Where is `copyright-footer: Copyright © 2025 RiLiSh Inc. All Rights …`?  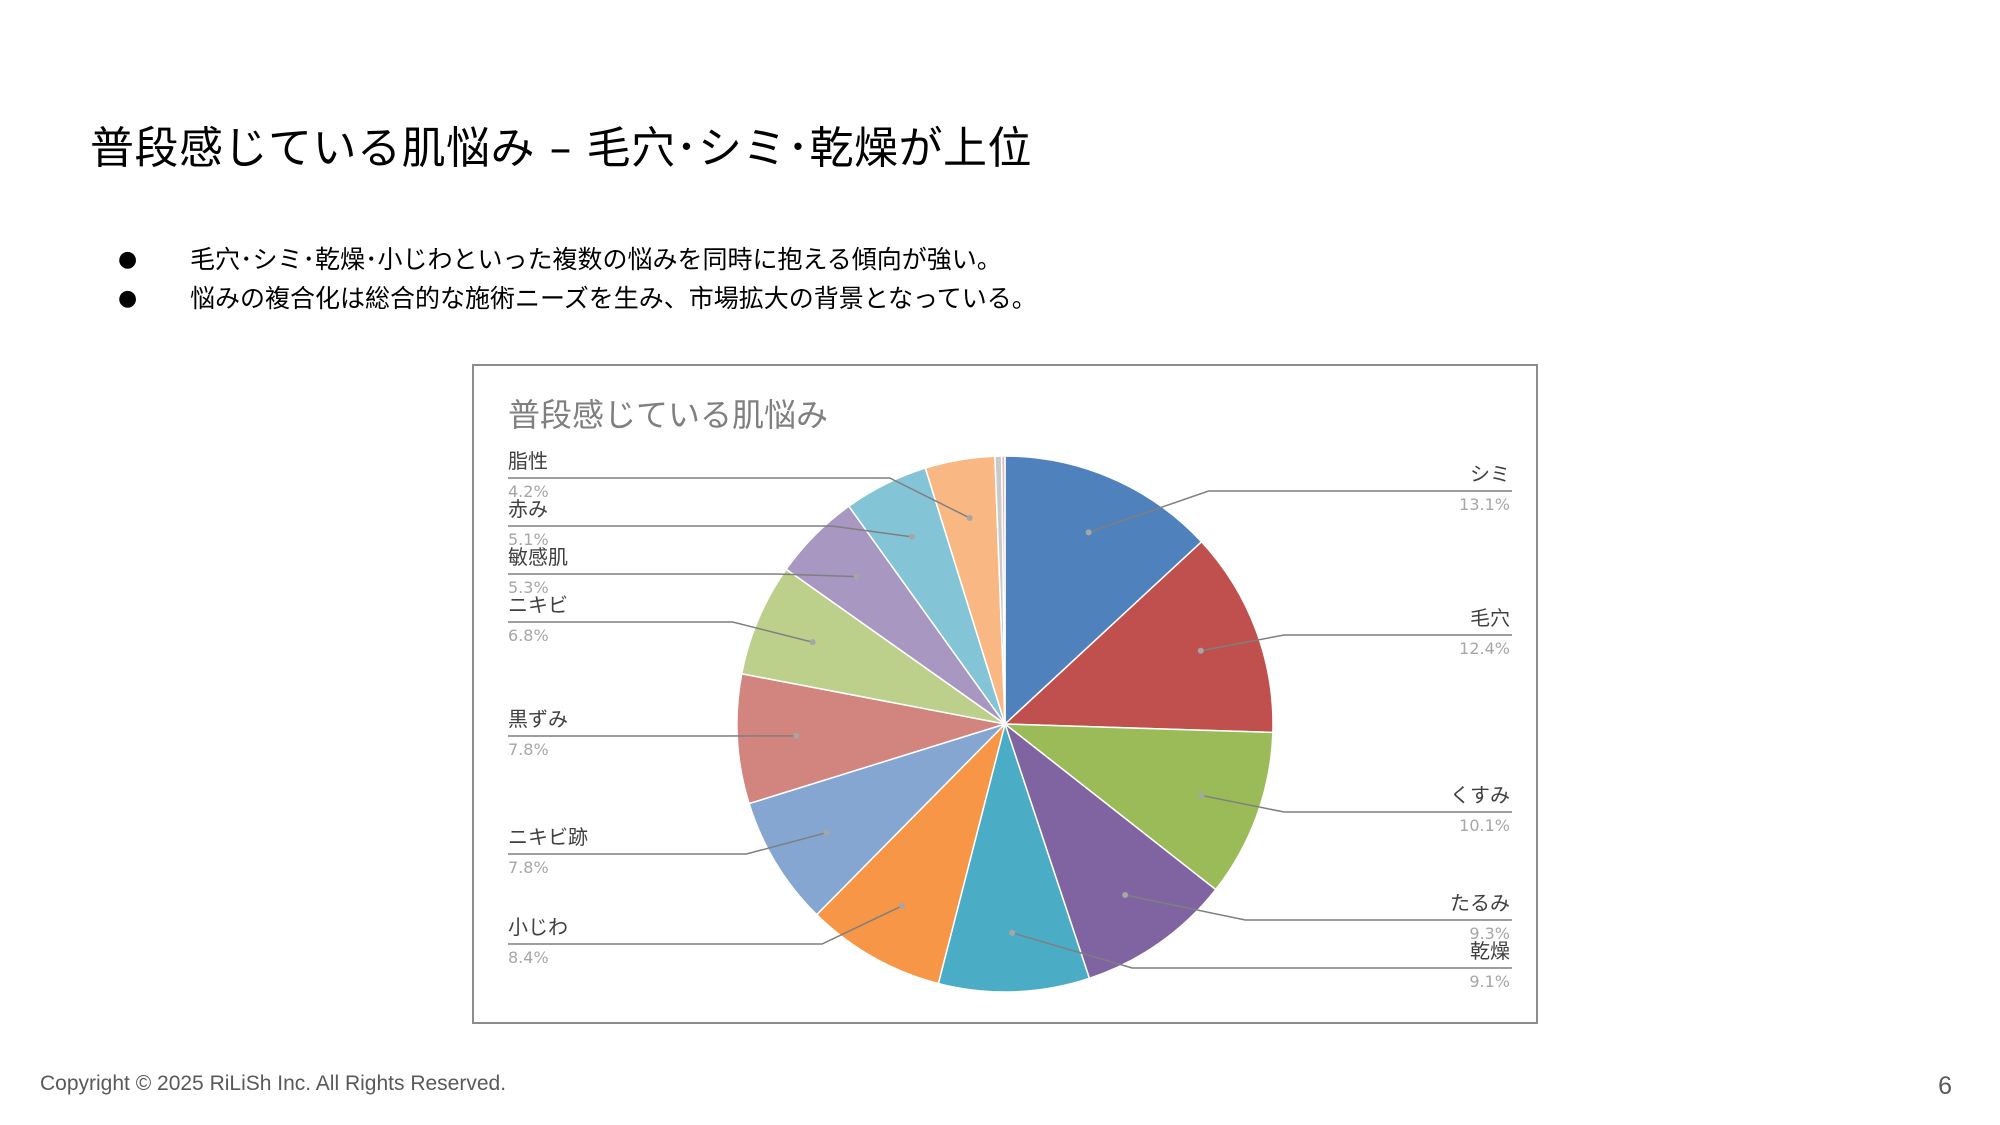 copyright-footer: Copyright © 2025 RiLiSh Inc. All Rights … is located at coordinates (273, 1083).